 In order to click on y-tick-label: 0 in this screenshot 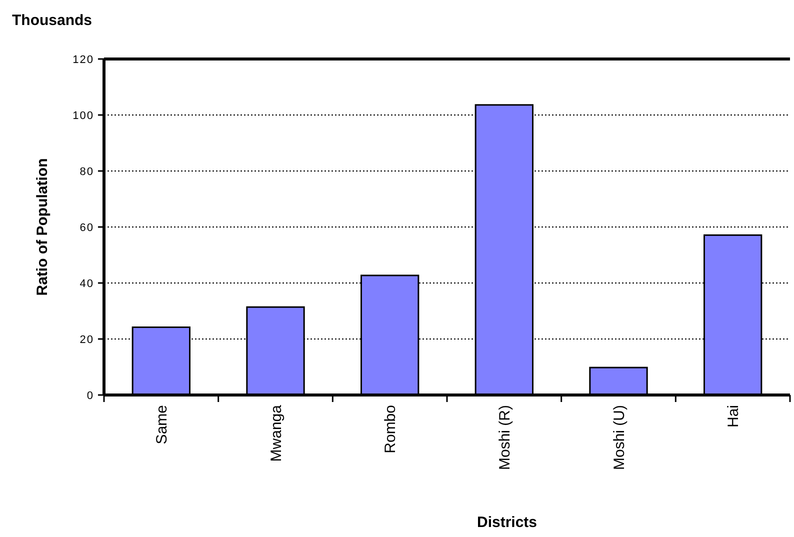, I will do `click(90, 396)`.